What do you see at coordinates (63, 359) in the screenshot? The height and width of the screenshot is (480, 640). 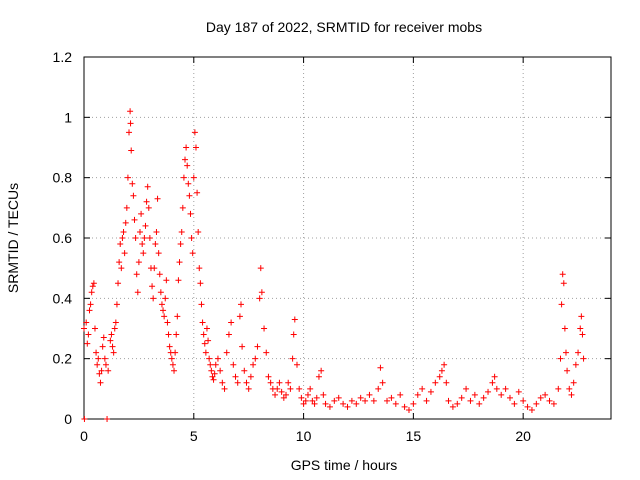 I see `y-tick-label: 0.2` at bounding box center [63, 359].